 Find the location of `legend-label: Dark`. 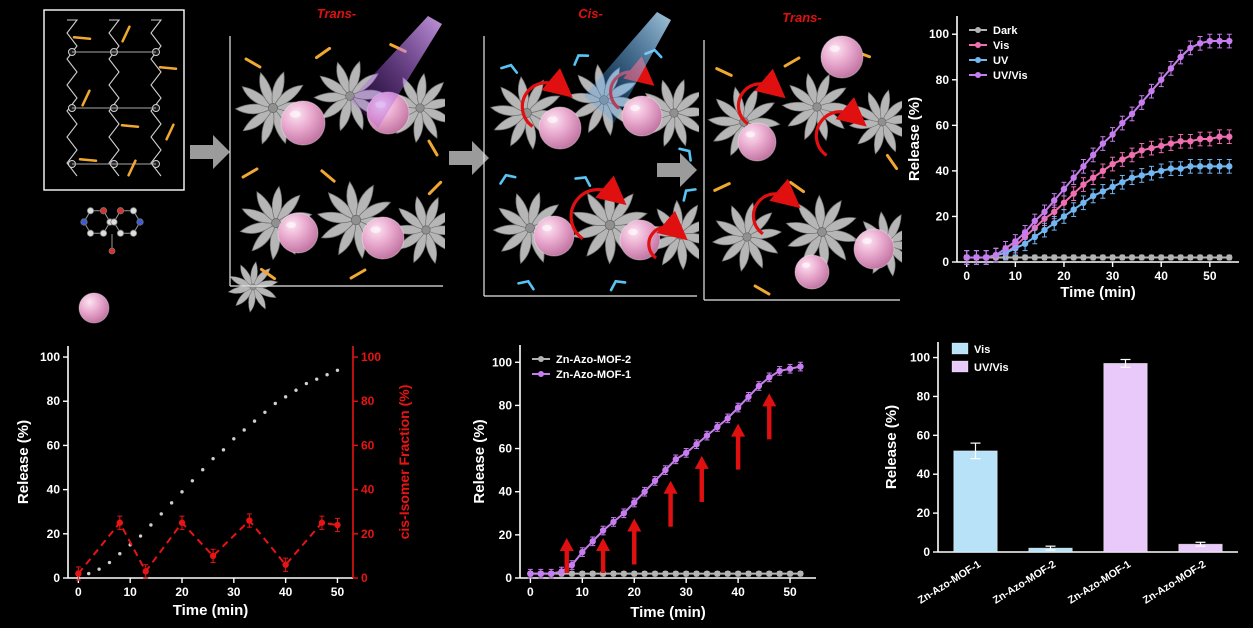

legend-label: Dark is located at coordinates (1005, 31).